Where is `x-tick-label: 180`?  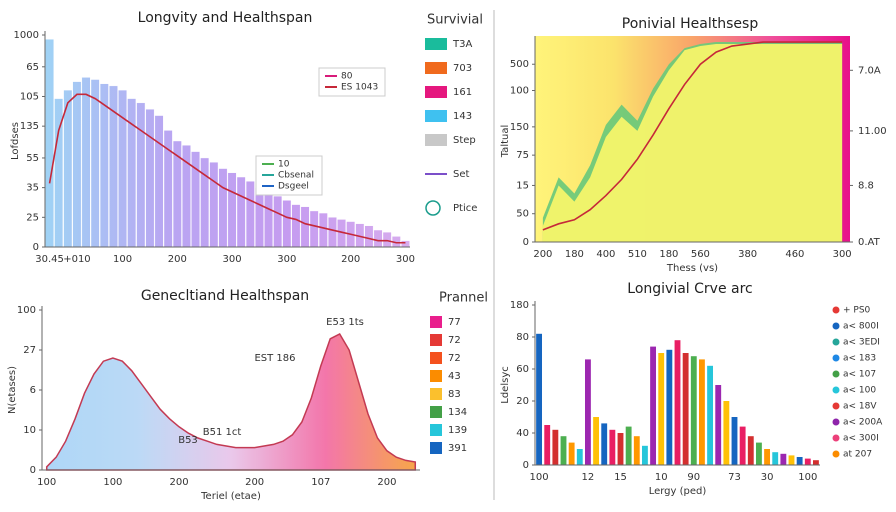
x-tick-label: 180 is located at coordinates (668, 254).